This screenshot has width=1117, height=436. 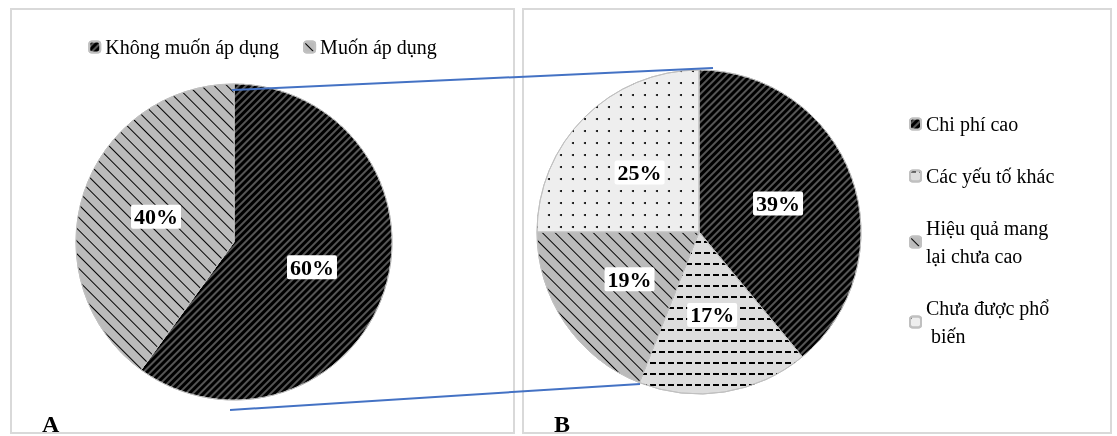 I want to click on legend-label: Không muốn áp dụng, so click(x=192, y=47).